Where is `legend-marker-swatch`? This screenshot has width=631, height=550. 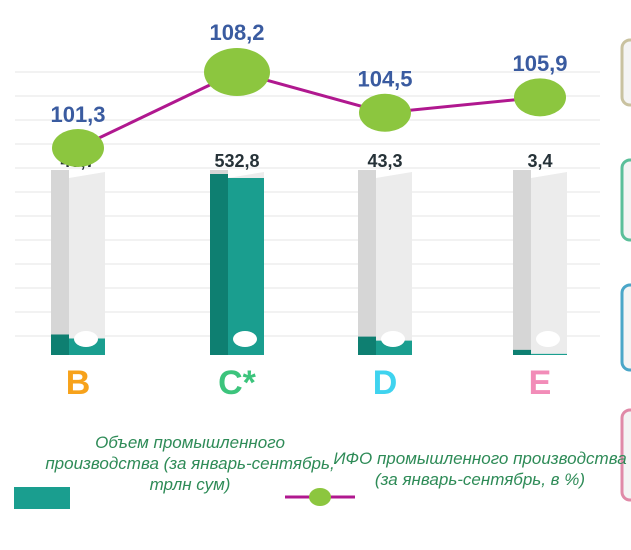
legend-marker-swatch is located at coordinates (320, 497).